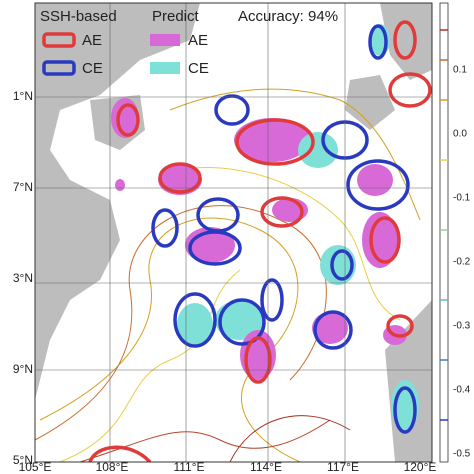 Image resolution: width=474 pixels, height=474 pixels. Describe the element at coordinates (112, 467) in the screenshot. I see `lon-label: 108°E` at that location.